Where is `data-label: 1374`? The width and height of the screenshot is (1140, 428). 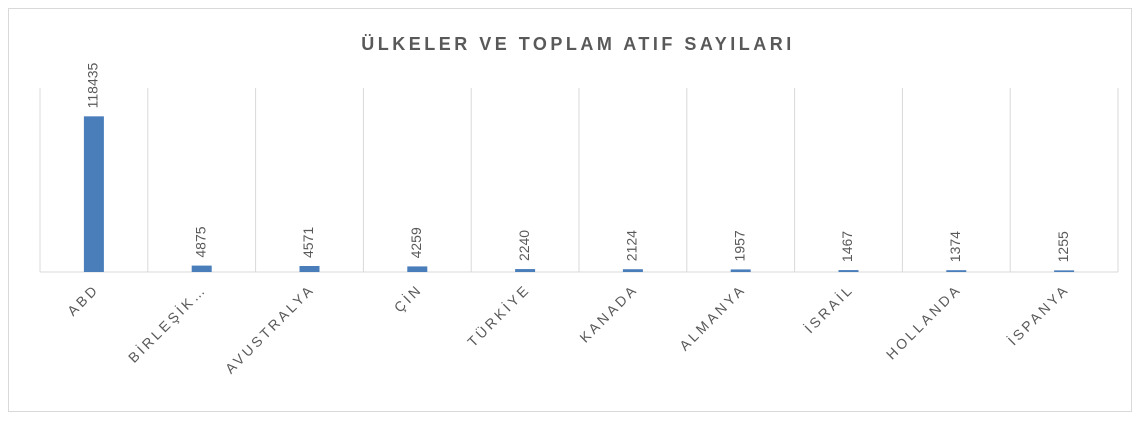
data-label: 1374 is located at coordinates (955, 246).